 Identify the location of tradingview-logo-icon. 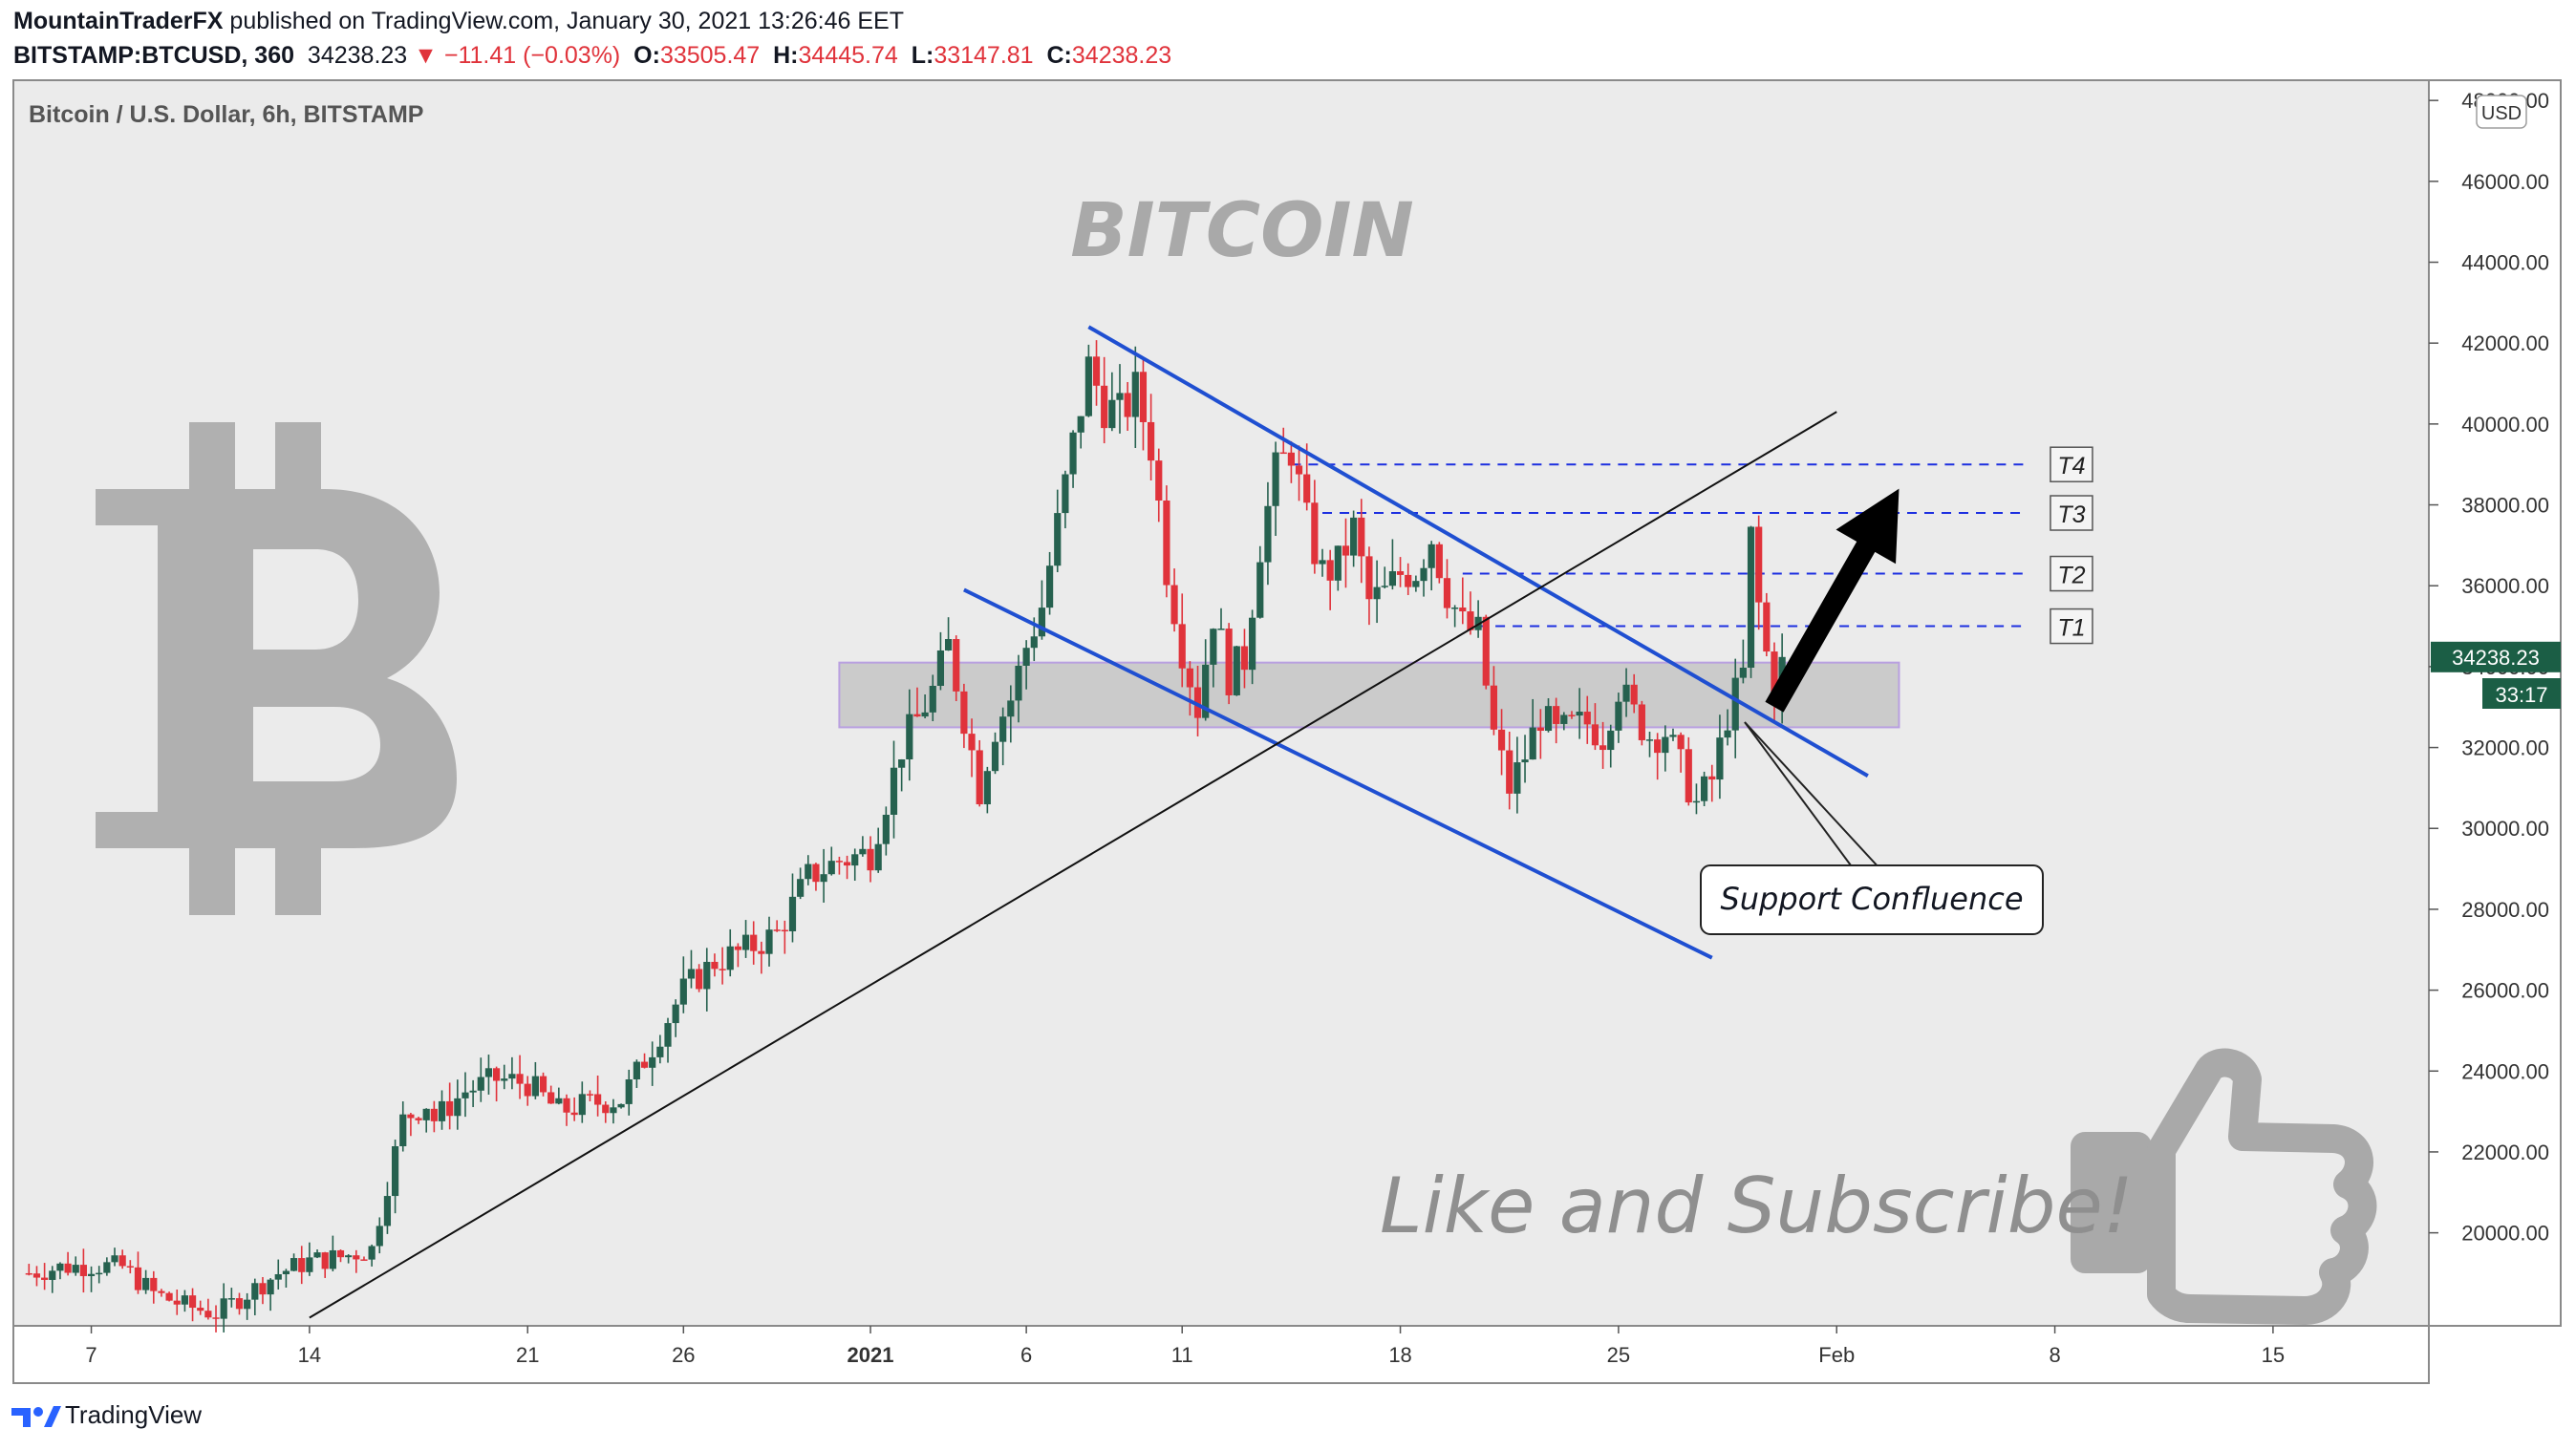
(36, 1416).